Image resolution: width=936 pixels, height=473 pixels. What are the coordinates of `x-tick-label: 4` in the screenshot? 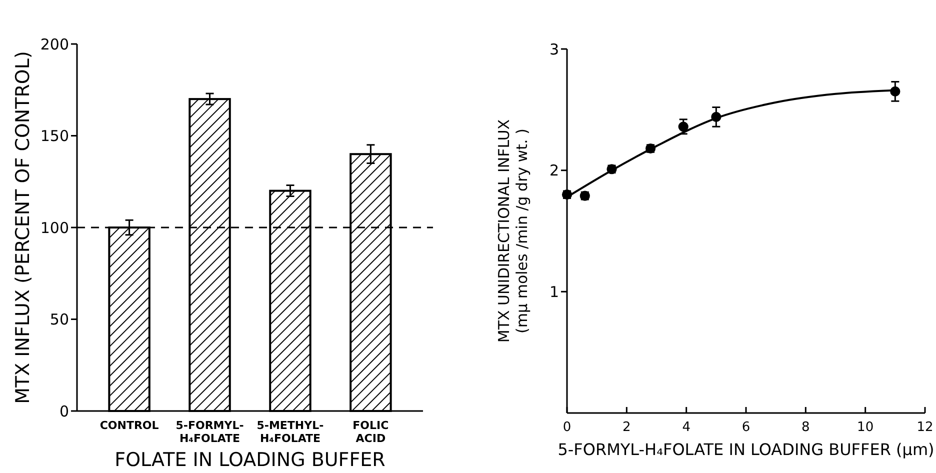 It's located at (686, 427).